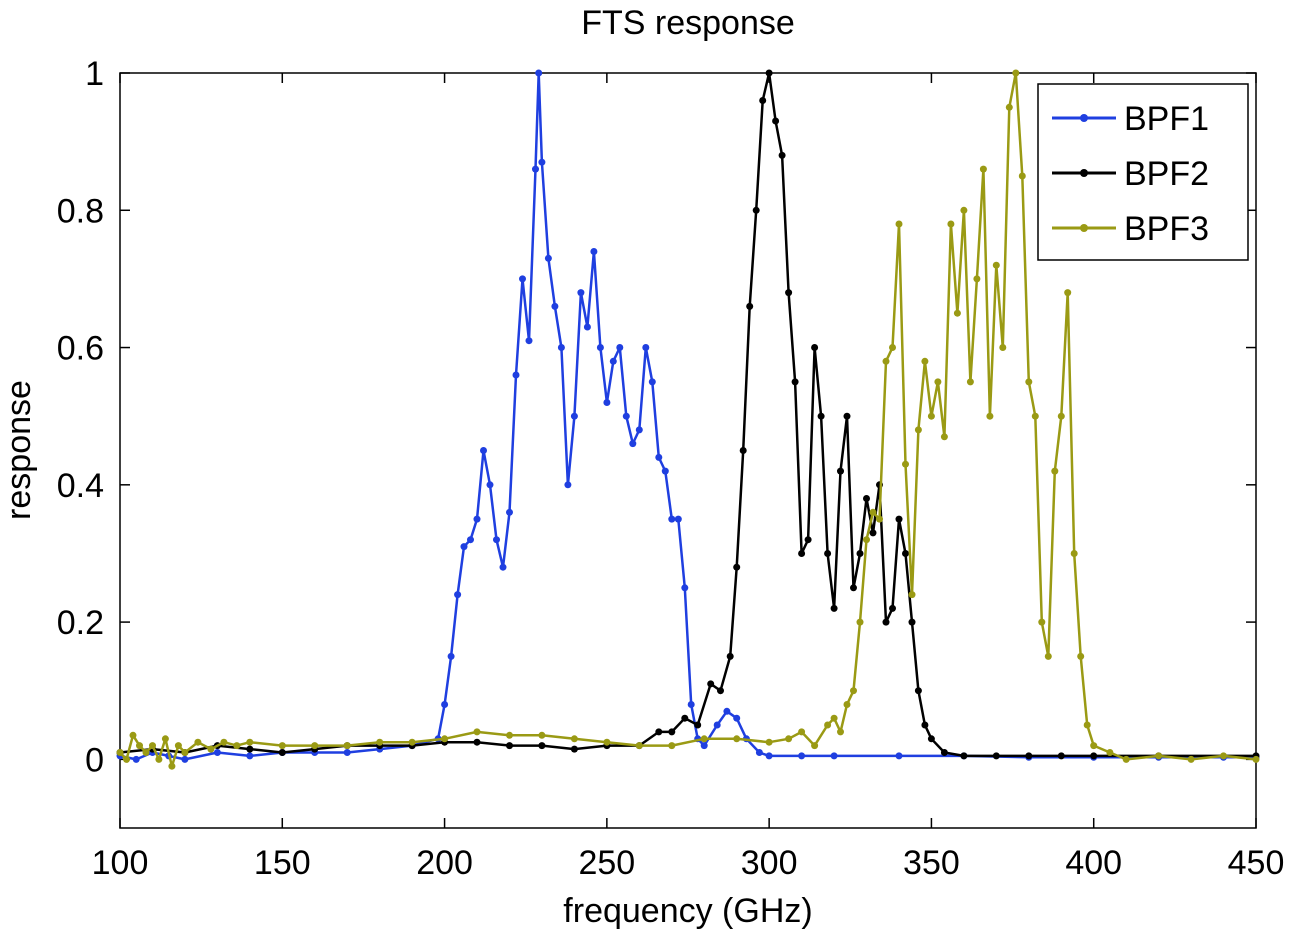  Describe the element at coordinates (94, 74) in the screenshot. I see `y-tick-label: 1` at that location.